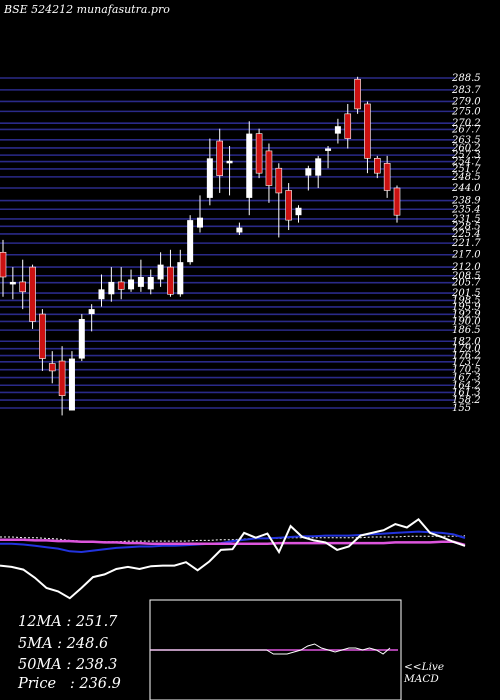 The image size is (500, 700). I want to click on ma12-label: 12MA, so click(40, 622).